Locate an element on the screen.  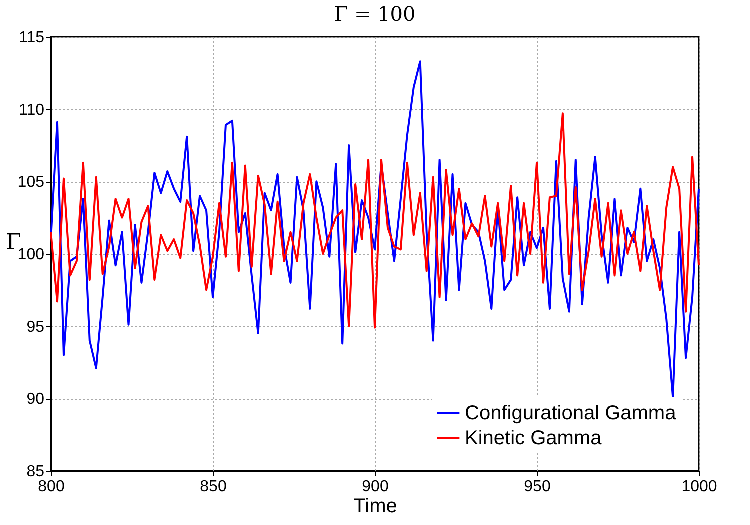
y-tick-label: 115 is located at coordinates (31, 38).